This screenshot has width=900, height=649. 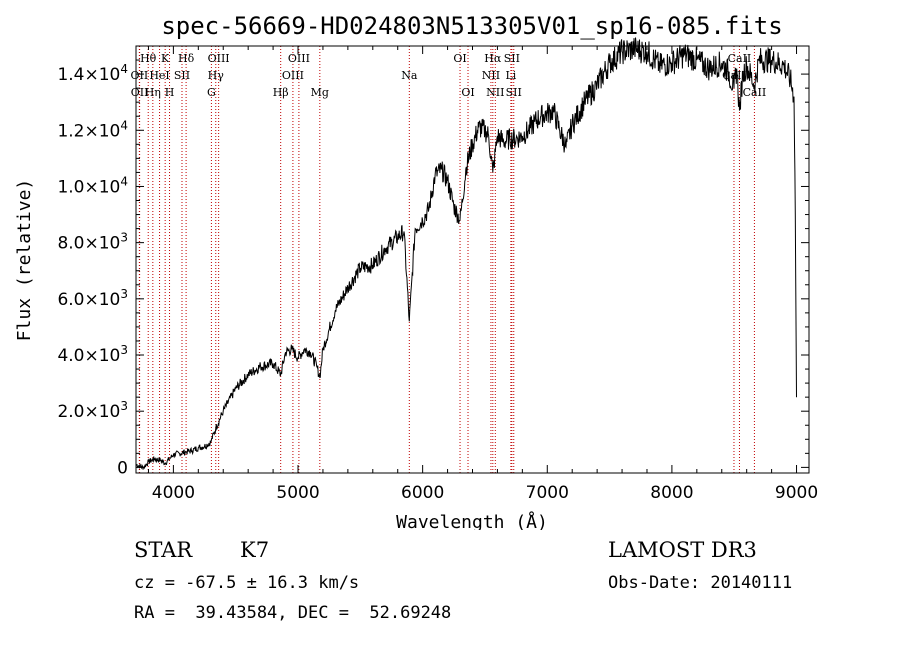 What do you see at coordinates (165, 58) in the screenshot?
I see `spectral-line-label: K` at bounding box center [165, 58].